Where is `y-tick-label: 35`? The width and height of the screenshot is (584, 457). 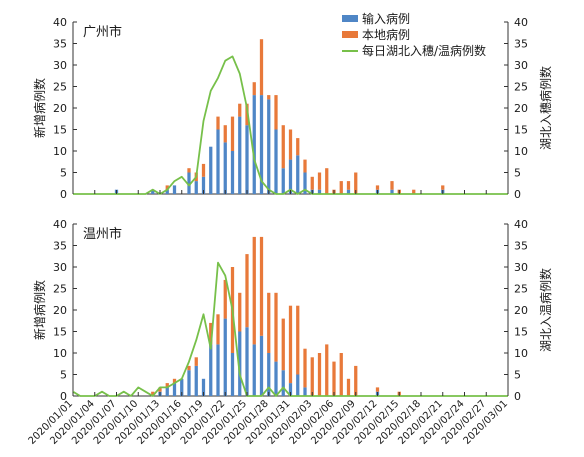
y-tick-label: 35 is located at coordinates (60, 246).